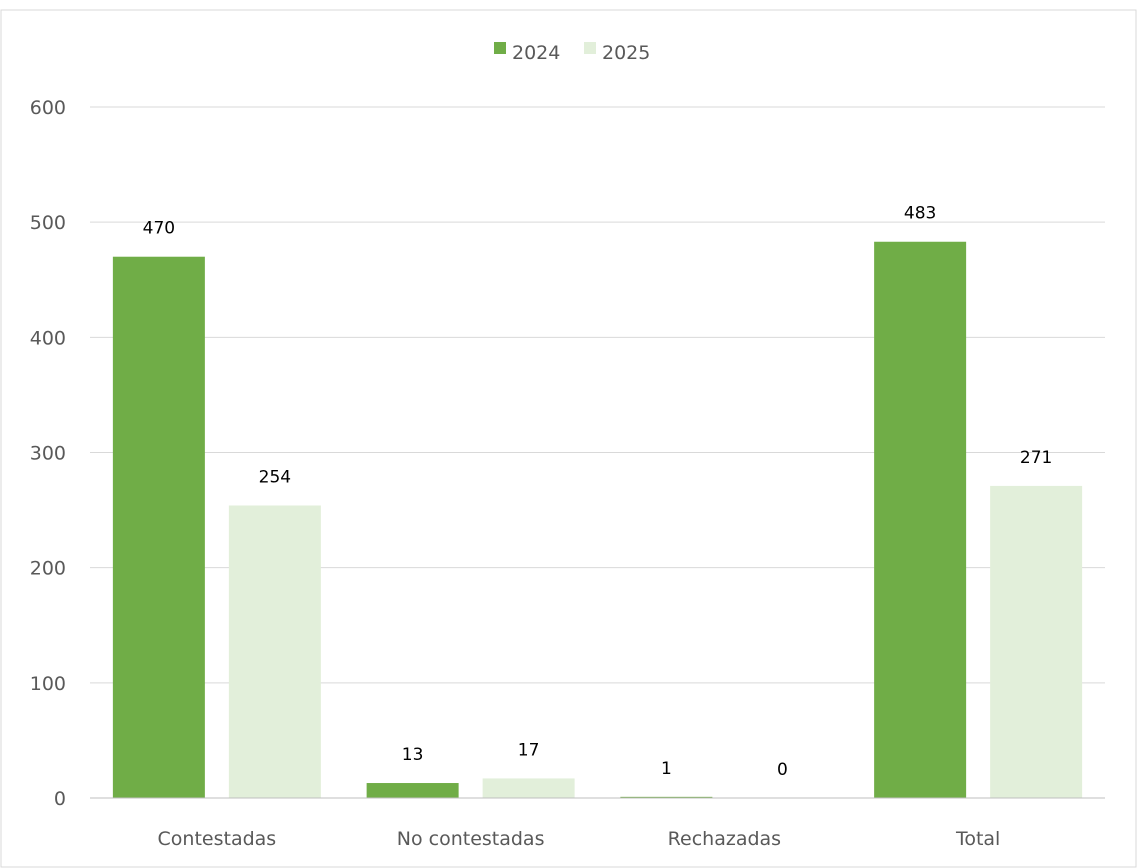  What do you see at coordinates (590, 48) in the screenshot?
I see `legend-swatch-2025` at bounding box center [590, 48].